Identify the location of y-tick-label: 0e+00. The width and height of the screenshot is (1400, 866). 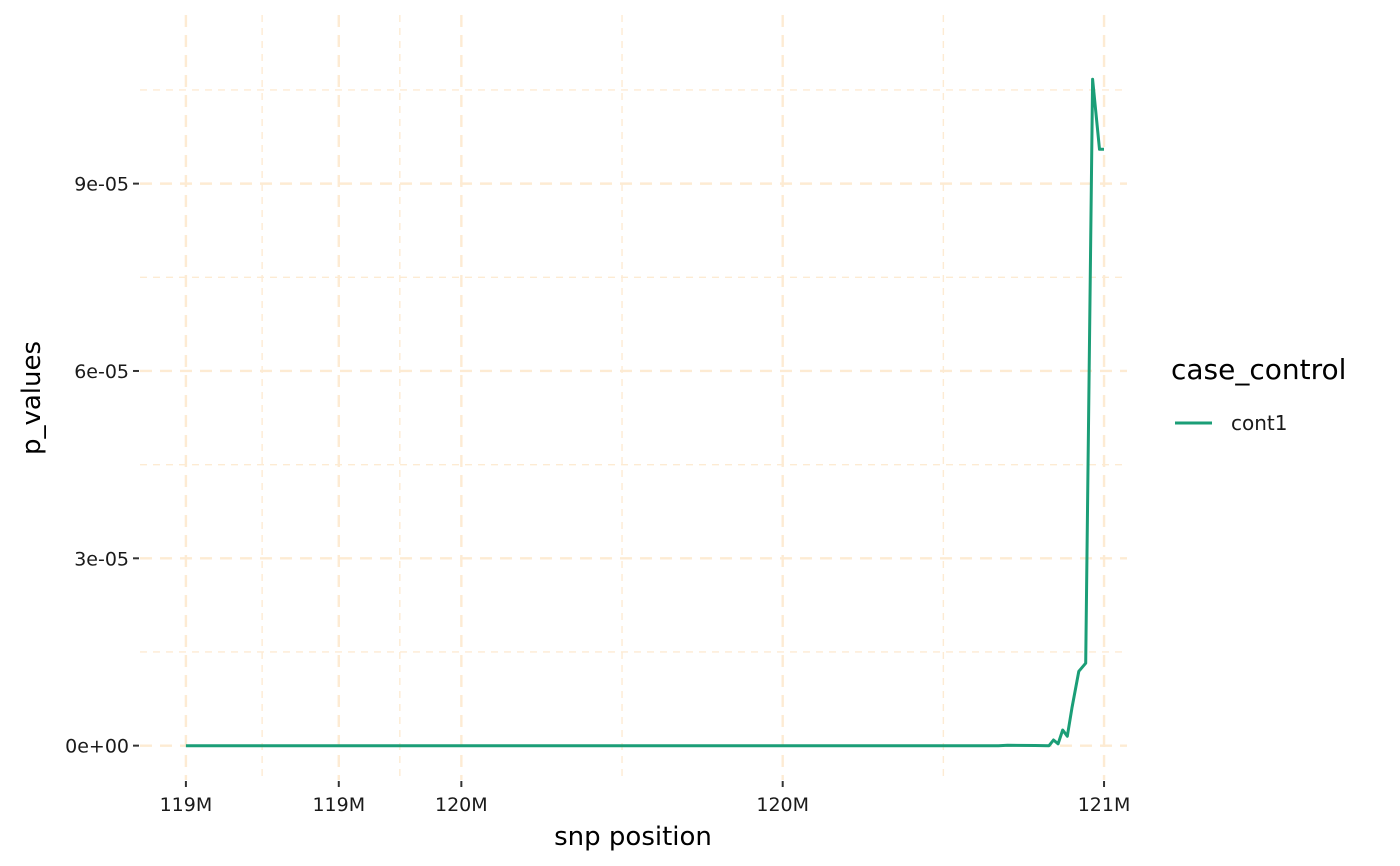
(97, 747).